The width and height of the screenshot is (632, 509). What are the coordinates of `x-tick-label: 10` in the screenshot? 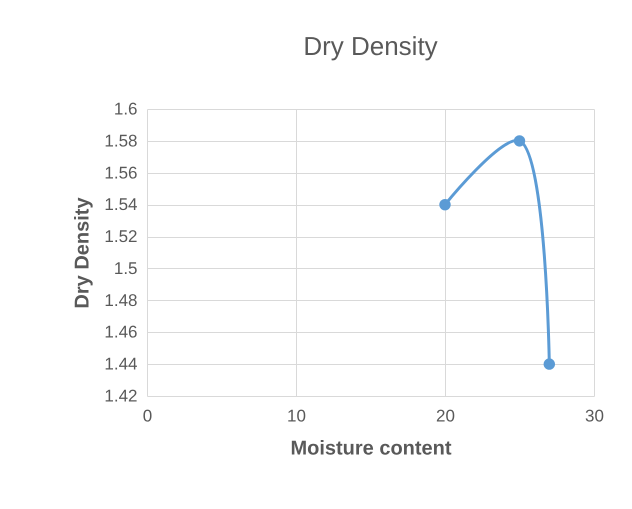 It's located at (296, 416).